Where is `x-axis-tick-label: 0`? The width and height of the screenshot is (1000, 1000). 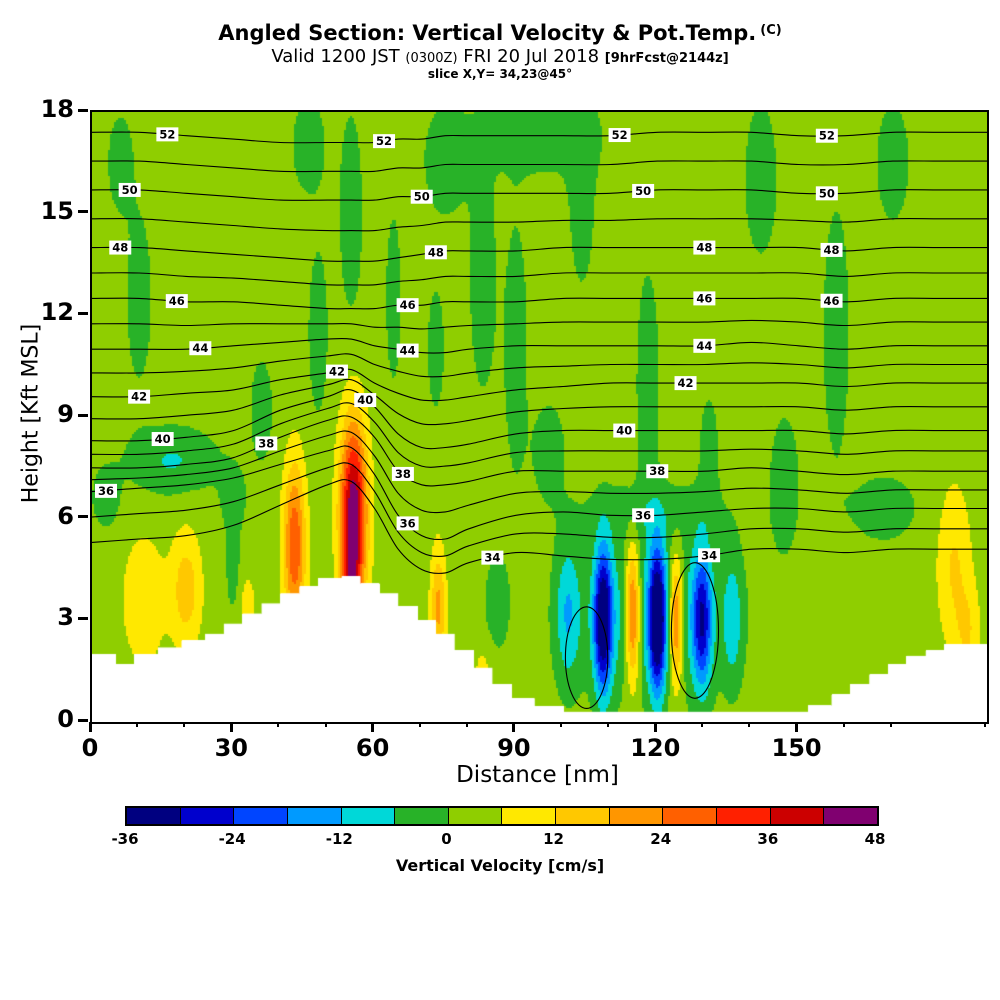 x-axis-tick-label: 0 is located at coordinates (90, 748).